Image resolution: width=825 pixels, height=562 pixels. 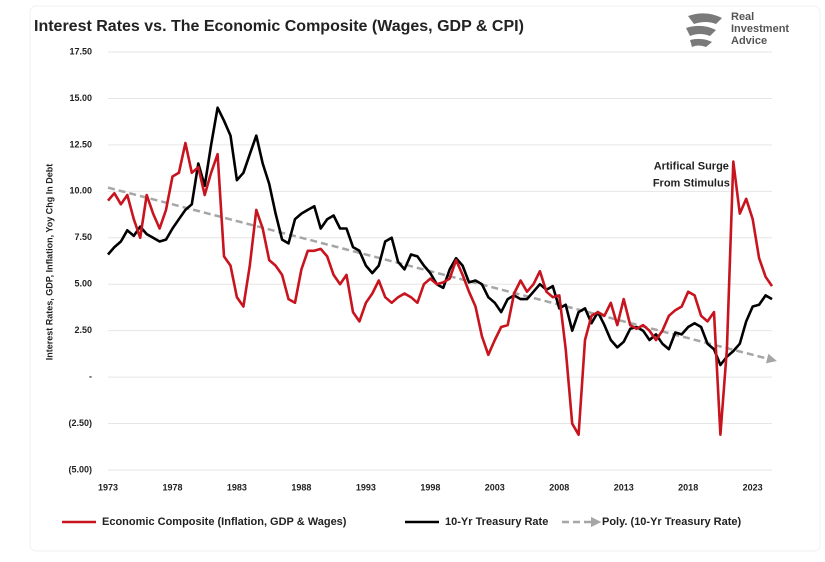 What do you see at coordinates (301, 487) in the screenshot?
I see `x-tick-label: 1988` at bounding box center [301, 487].